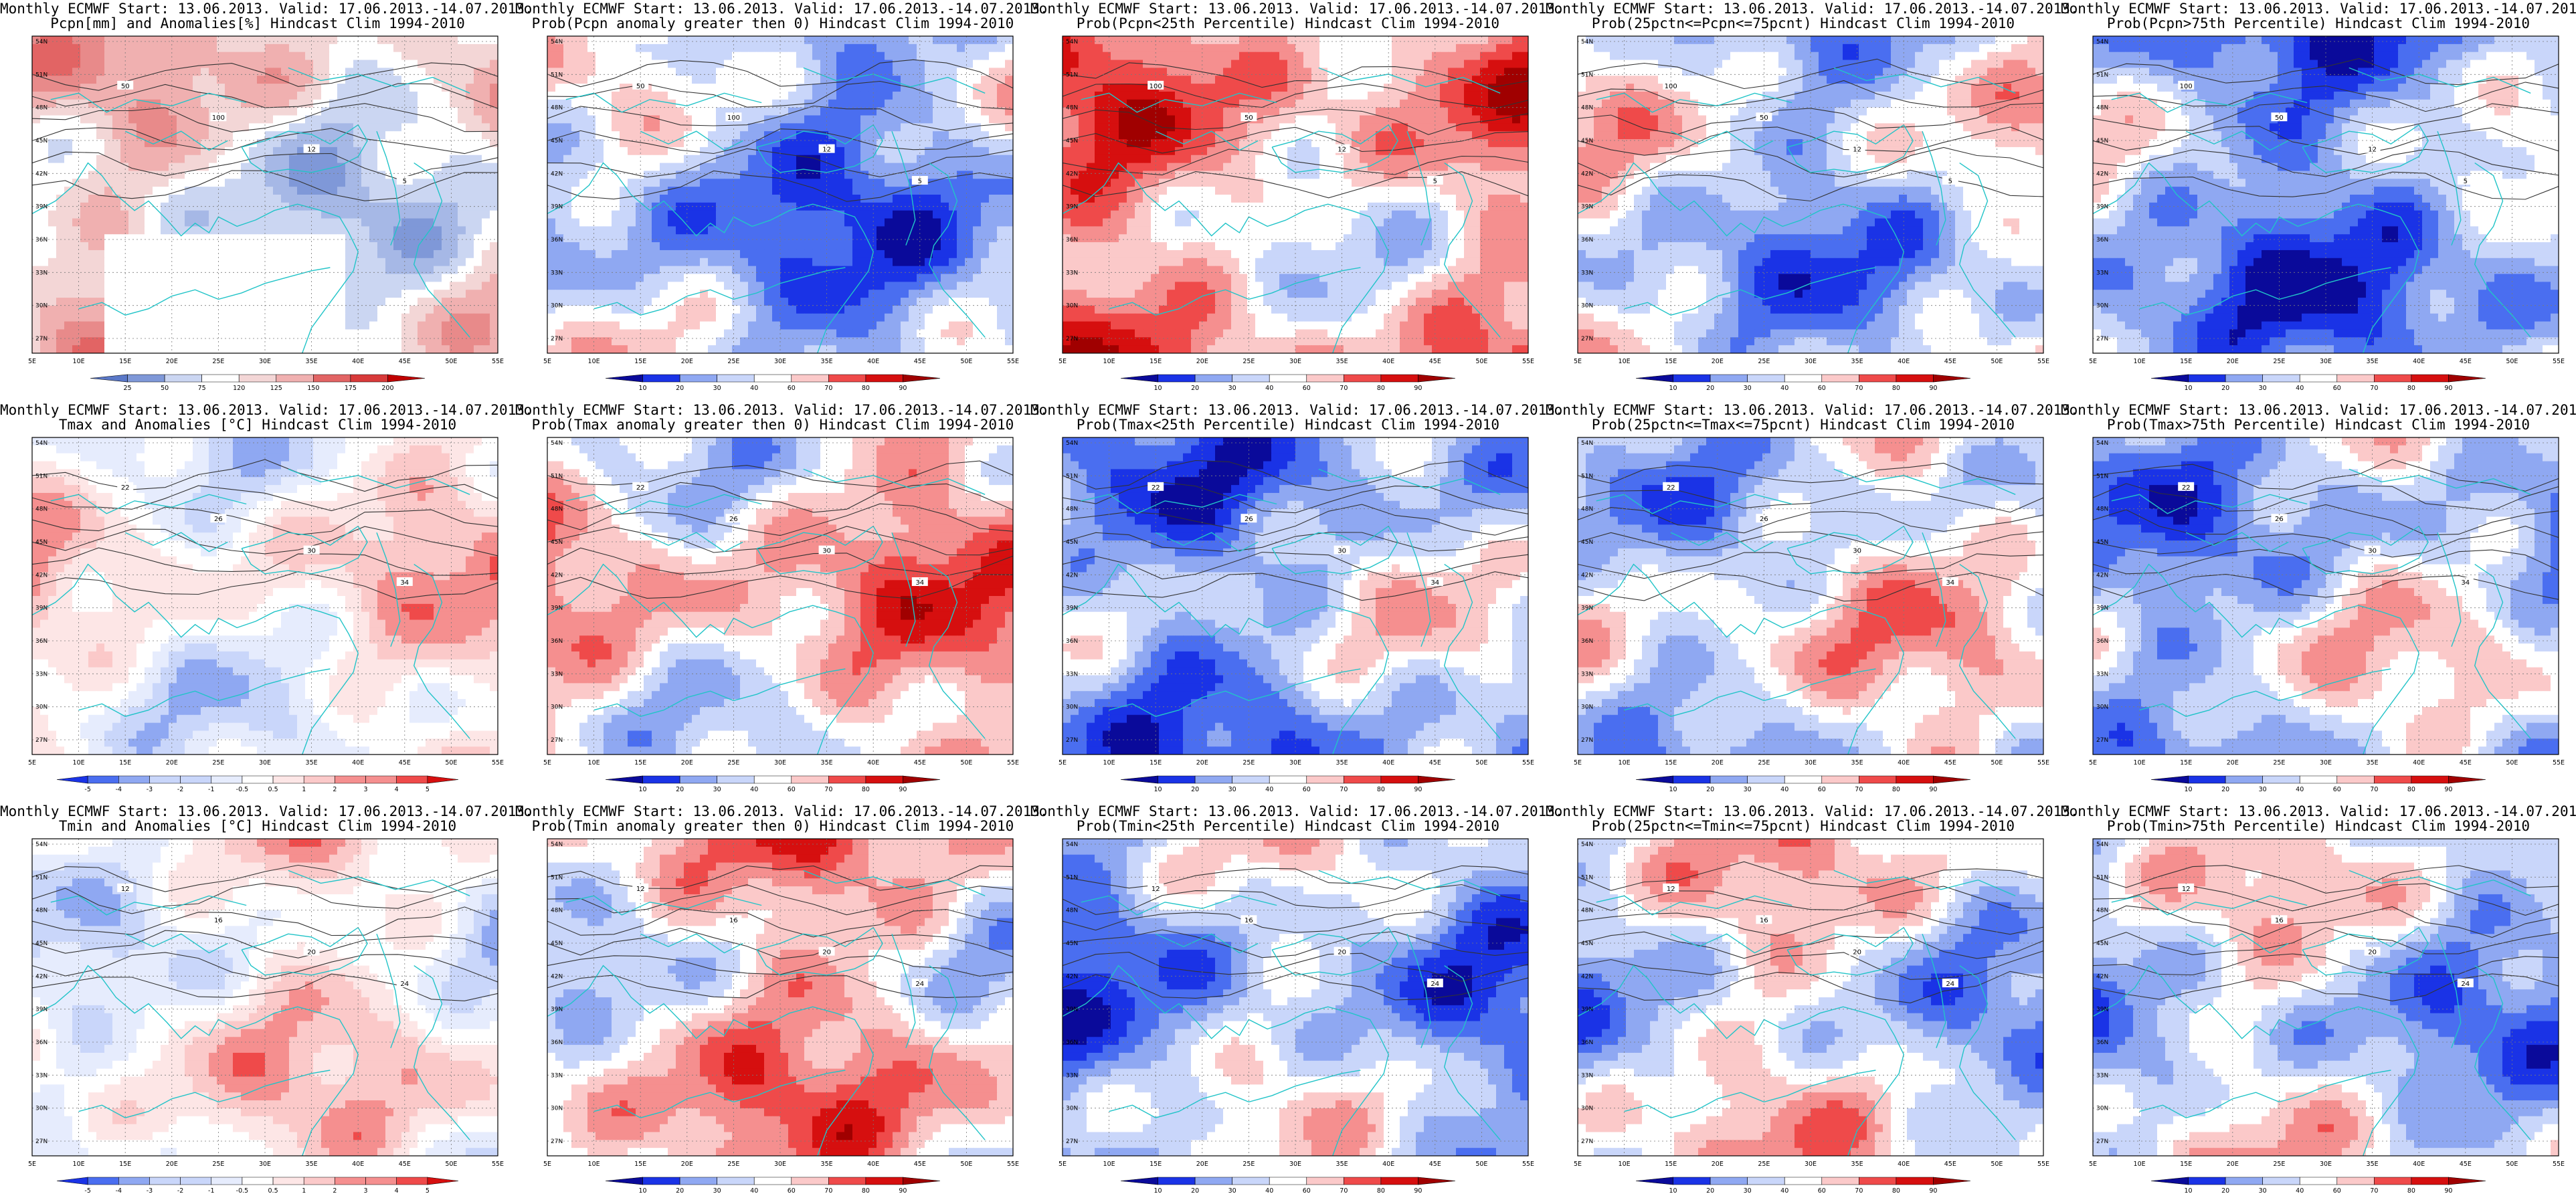  What do you see at coordinates (780, 596) in the screenshot?
I see `filled-field` at bounding box center [780, 596].